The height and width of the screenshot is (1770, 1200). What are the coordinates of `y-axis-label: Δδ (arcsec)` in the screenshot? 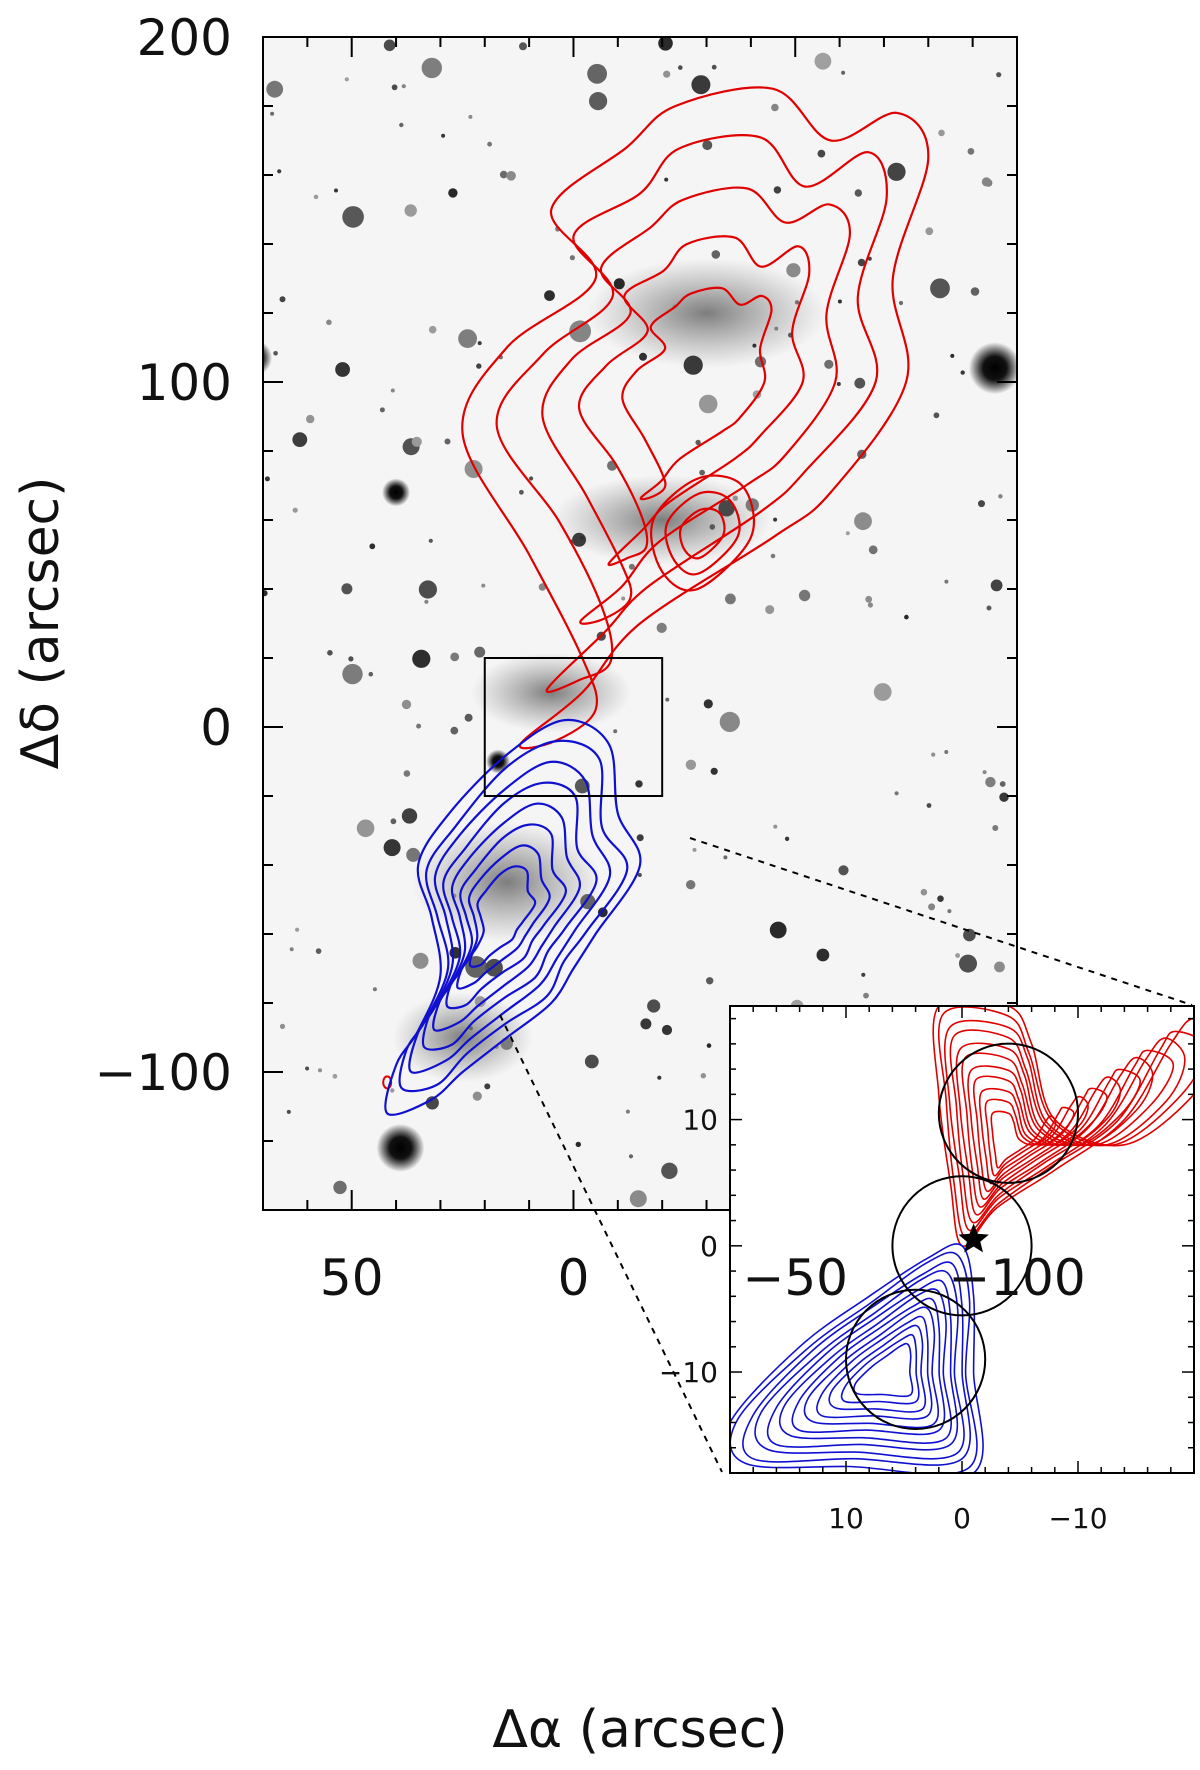 It's located at (41, 623).